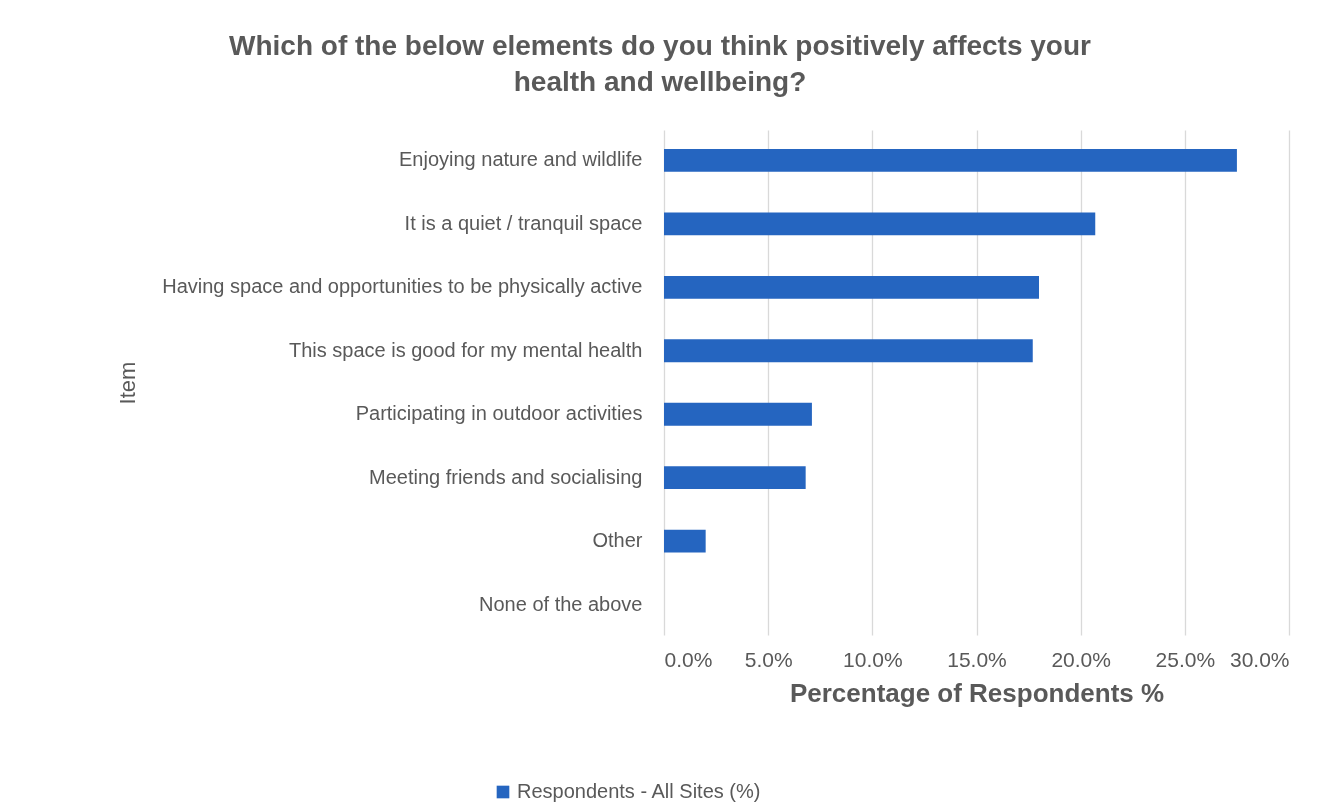  Describe the element at coordinates (521, 159) in the screenshot. I see `y-tick-label: Enjoying nature and wildlife` at that location.